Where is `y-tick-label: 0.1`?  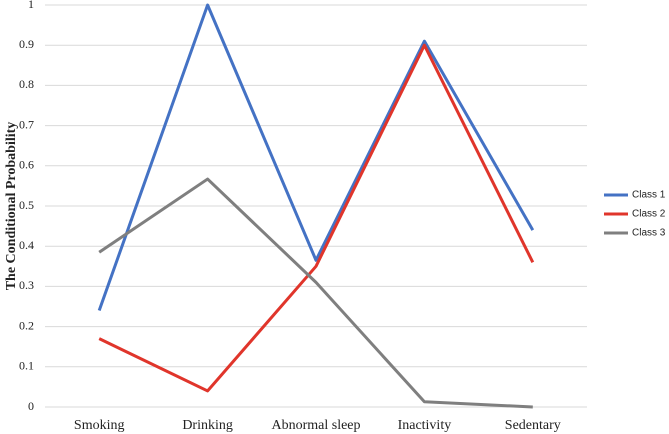
y-tick-label: 0.1 is located at coordinates (26, 366).